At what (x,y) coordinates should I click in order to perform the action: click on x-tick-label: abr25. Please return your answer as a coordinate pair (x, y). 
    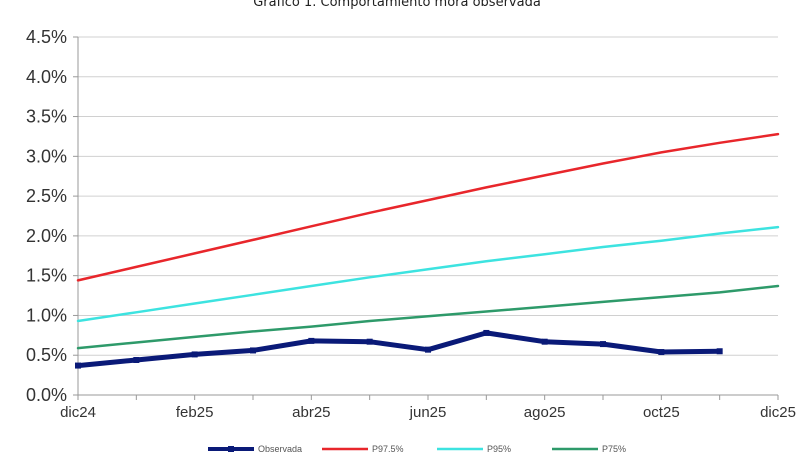
    Looking at the image, I should click on (311, 412).